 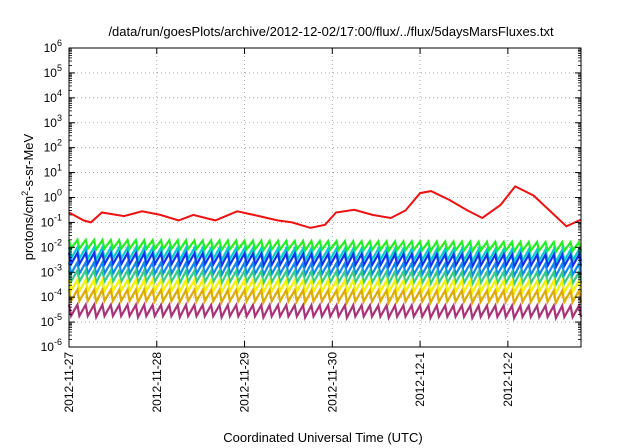 What do you see at coordinates (51, 345) in the screenshot?
I see `y-tick-label: 10⁻⁶` at bounding box center [51, 345].